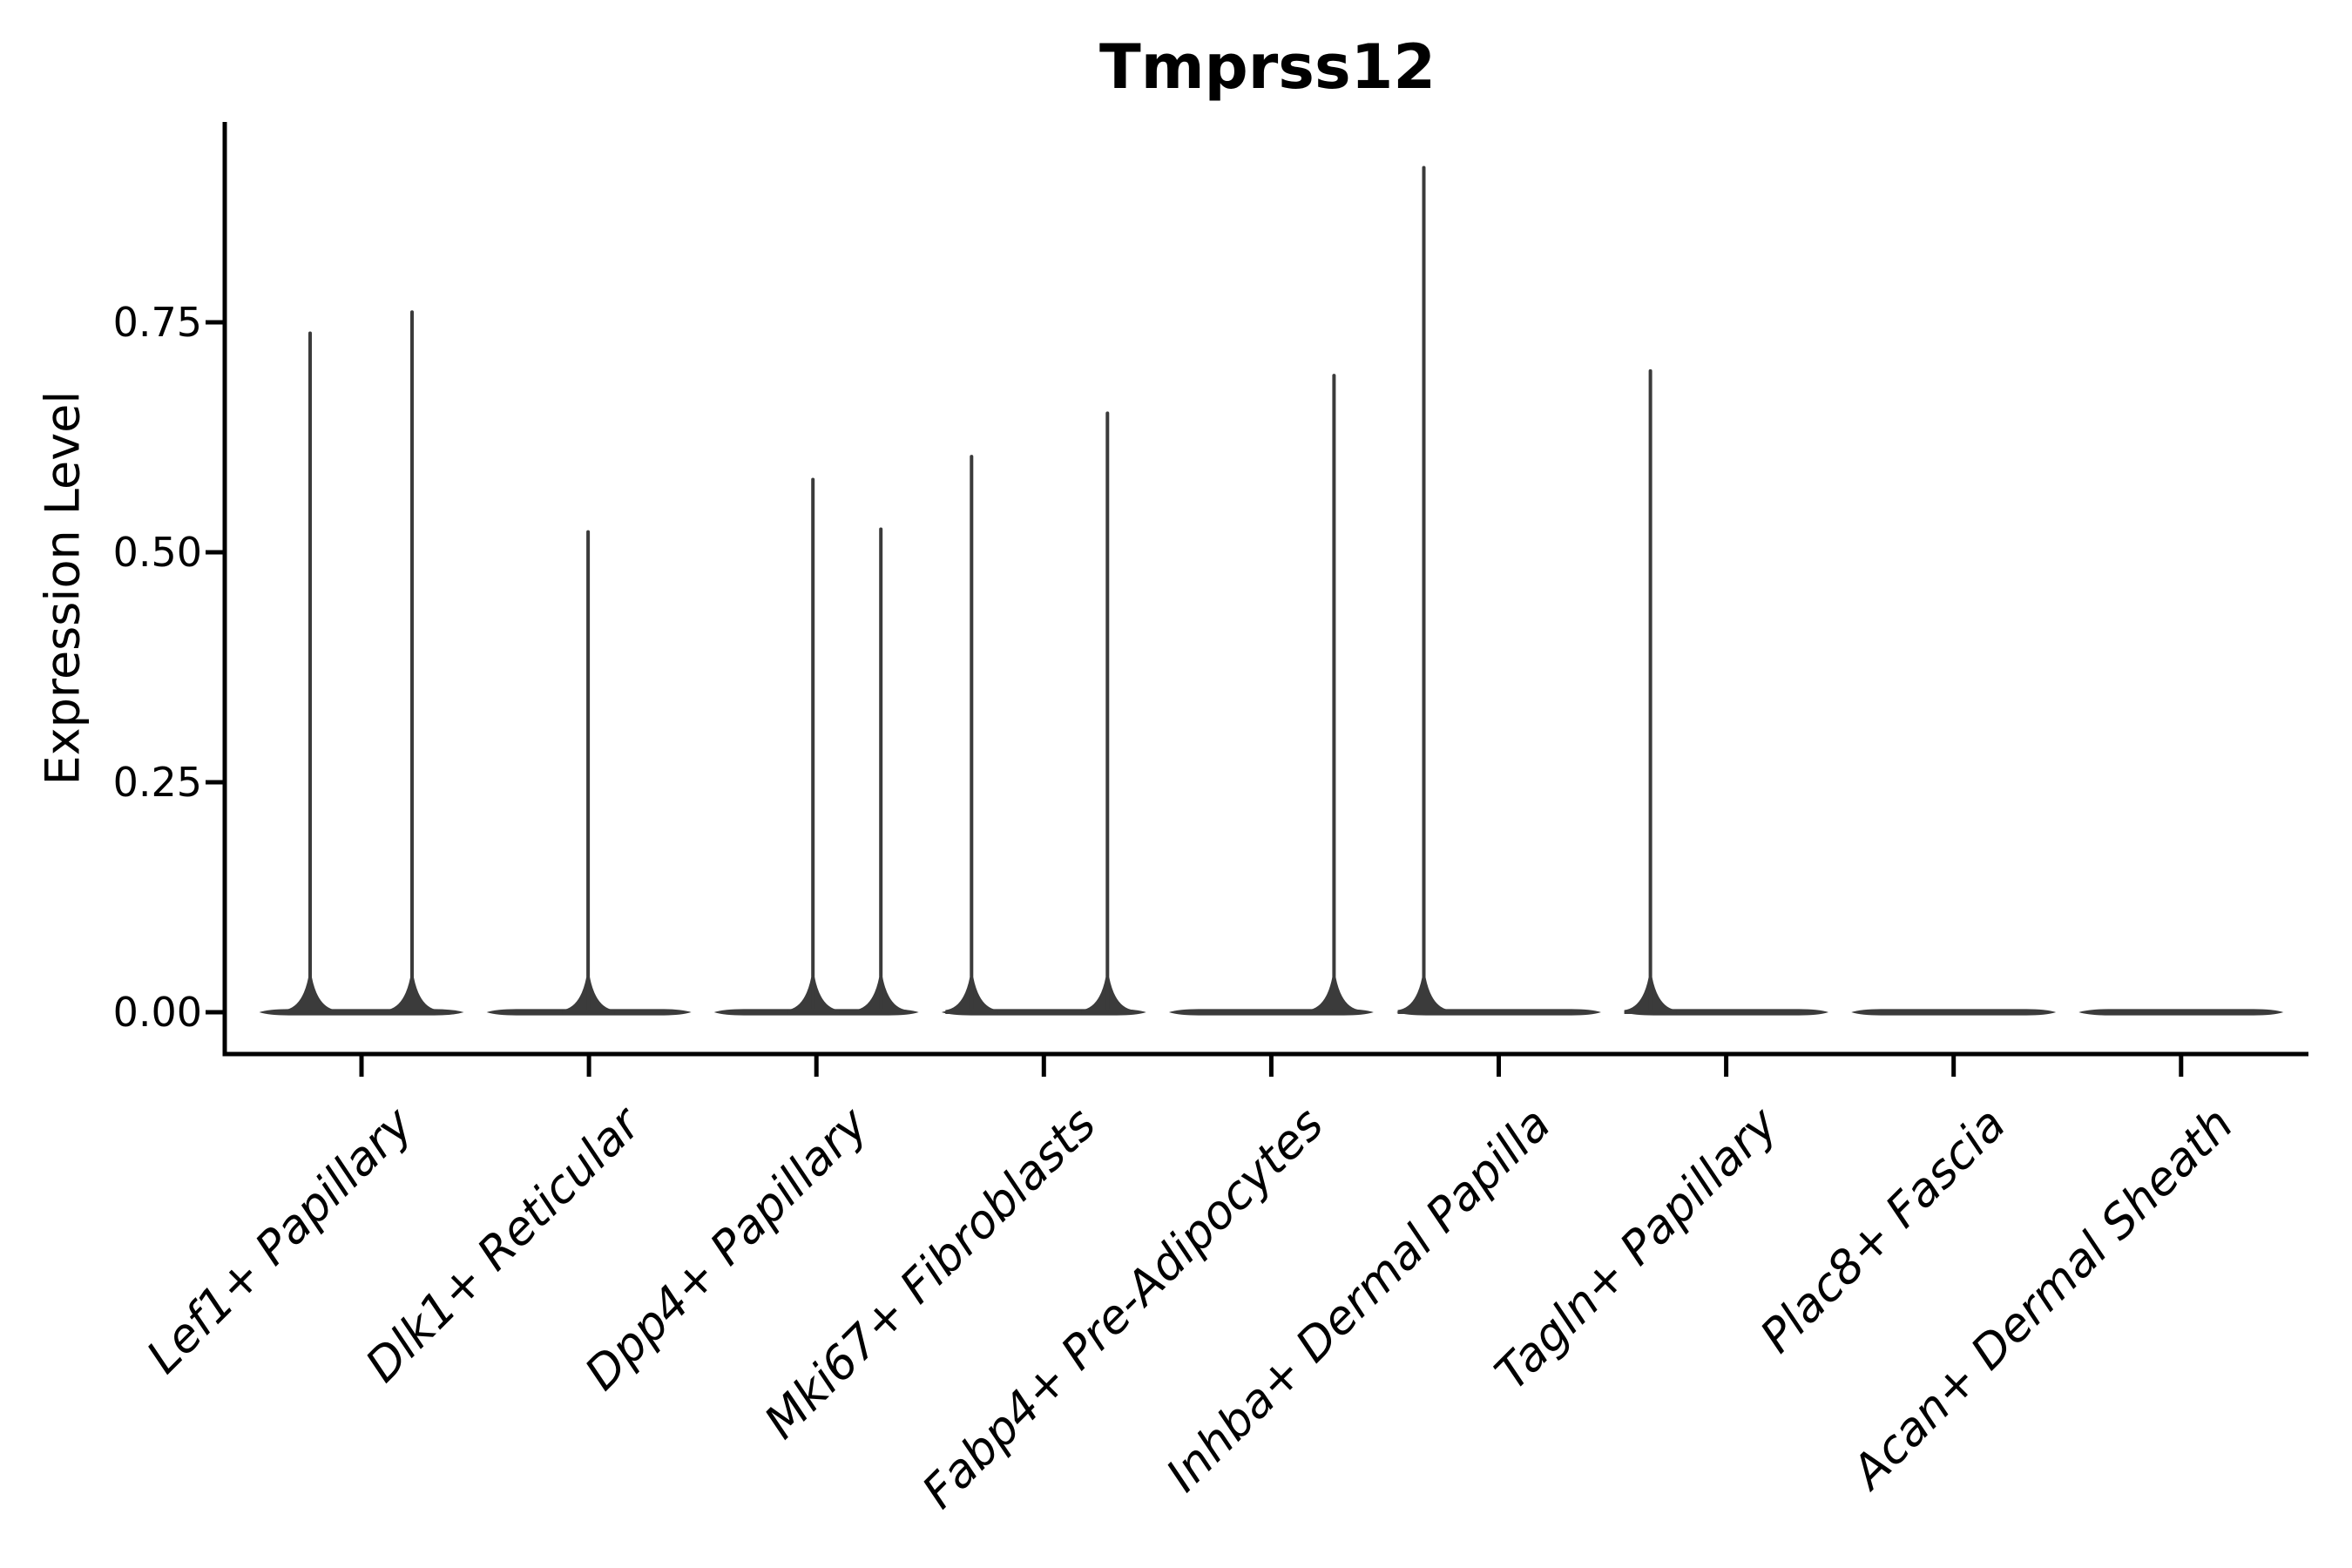 The image size is (2352, 1568). Describe the element at coordinates (157, 782) in the screenshot. I see `y-tick-label: 0.25` at that location.